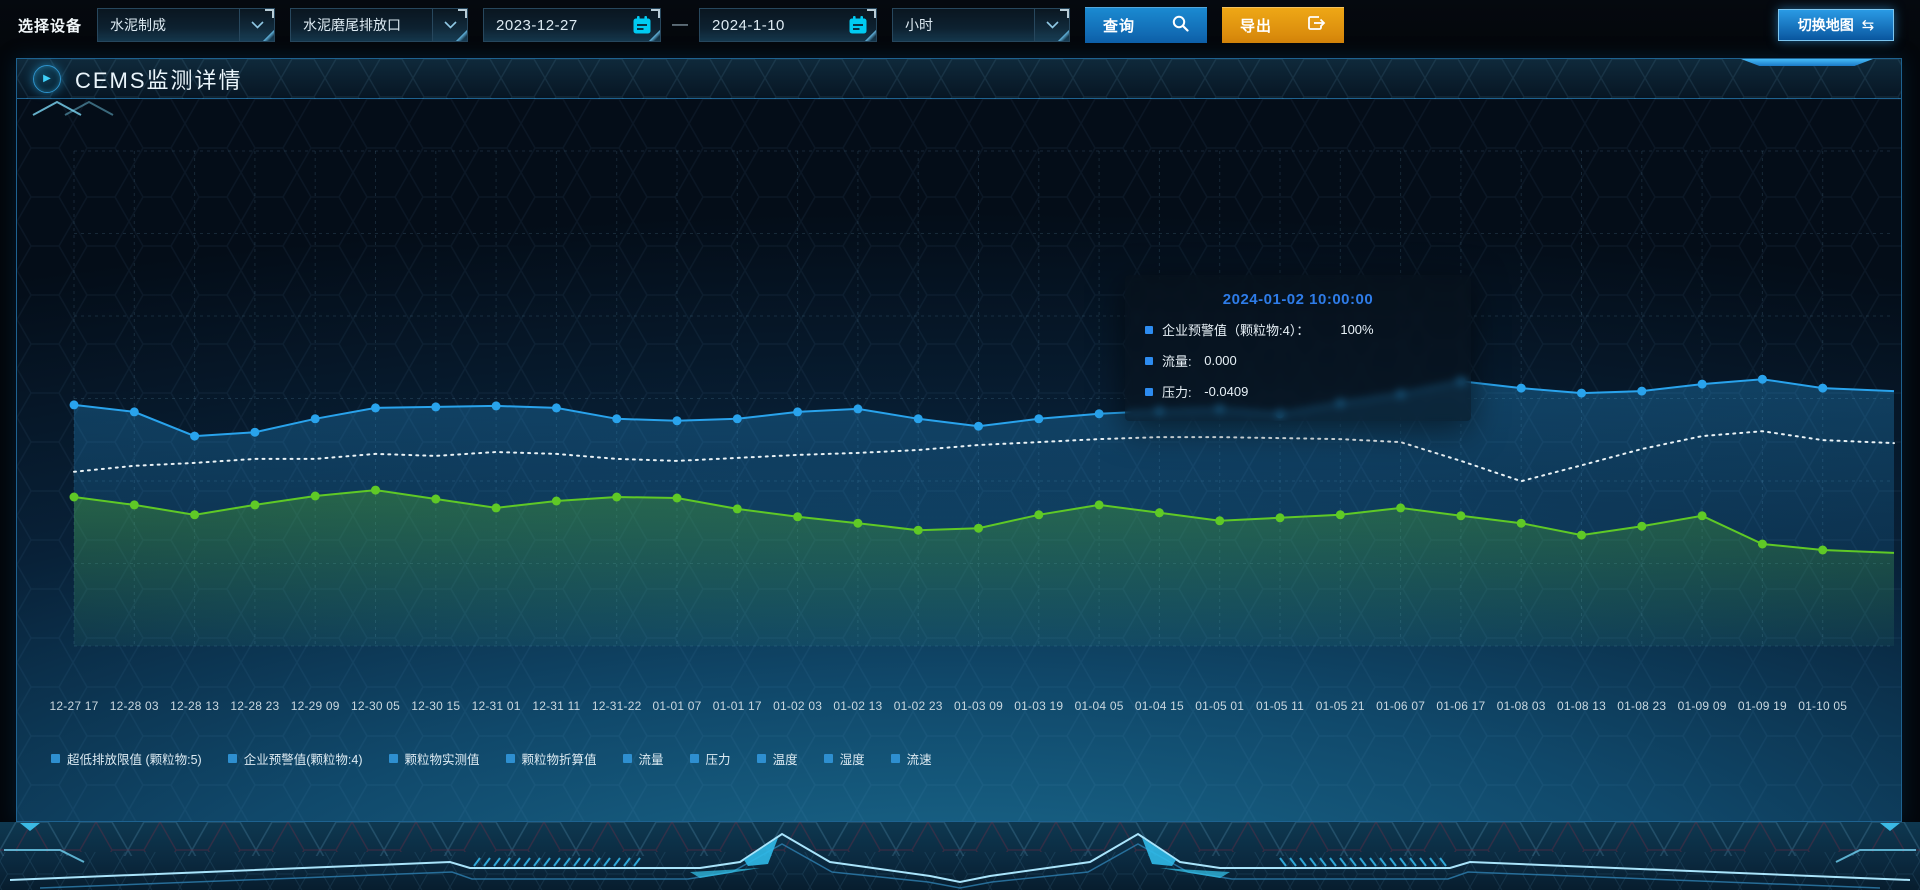  What do you see at coordinates (1521, 706) in the screenshot?
I see `x-axis-label: 01-08 03` at bounding box center [1521, 706].